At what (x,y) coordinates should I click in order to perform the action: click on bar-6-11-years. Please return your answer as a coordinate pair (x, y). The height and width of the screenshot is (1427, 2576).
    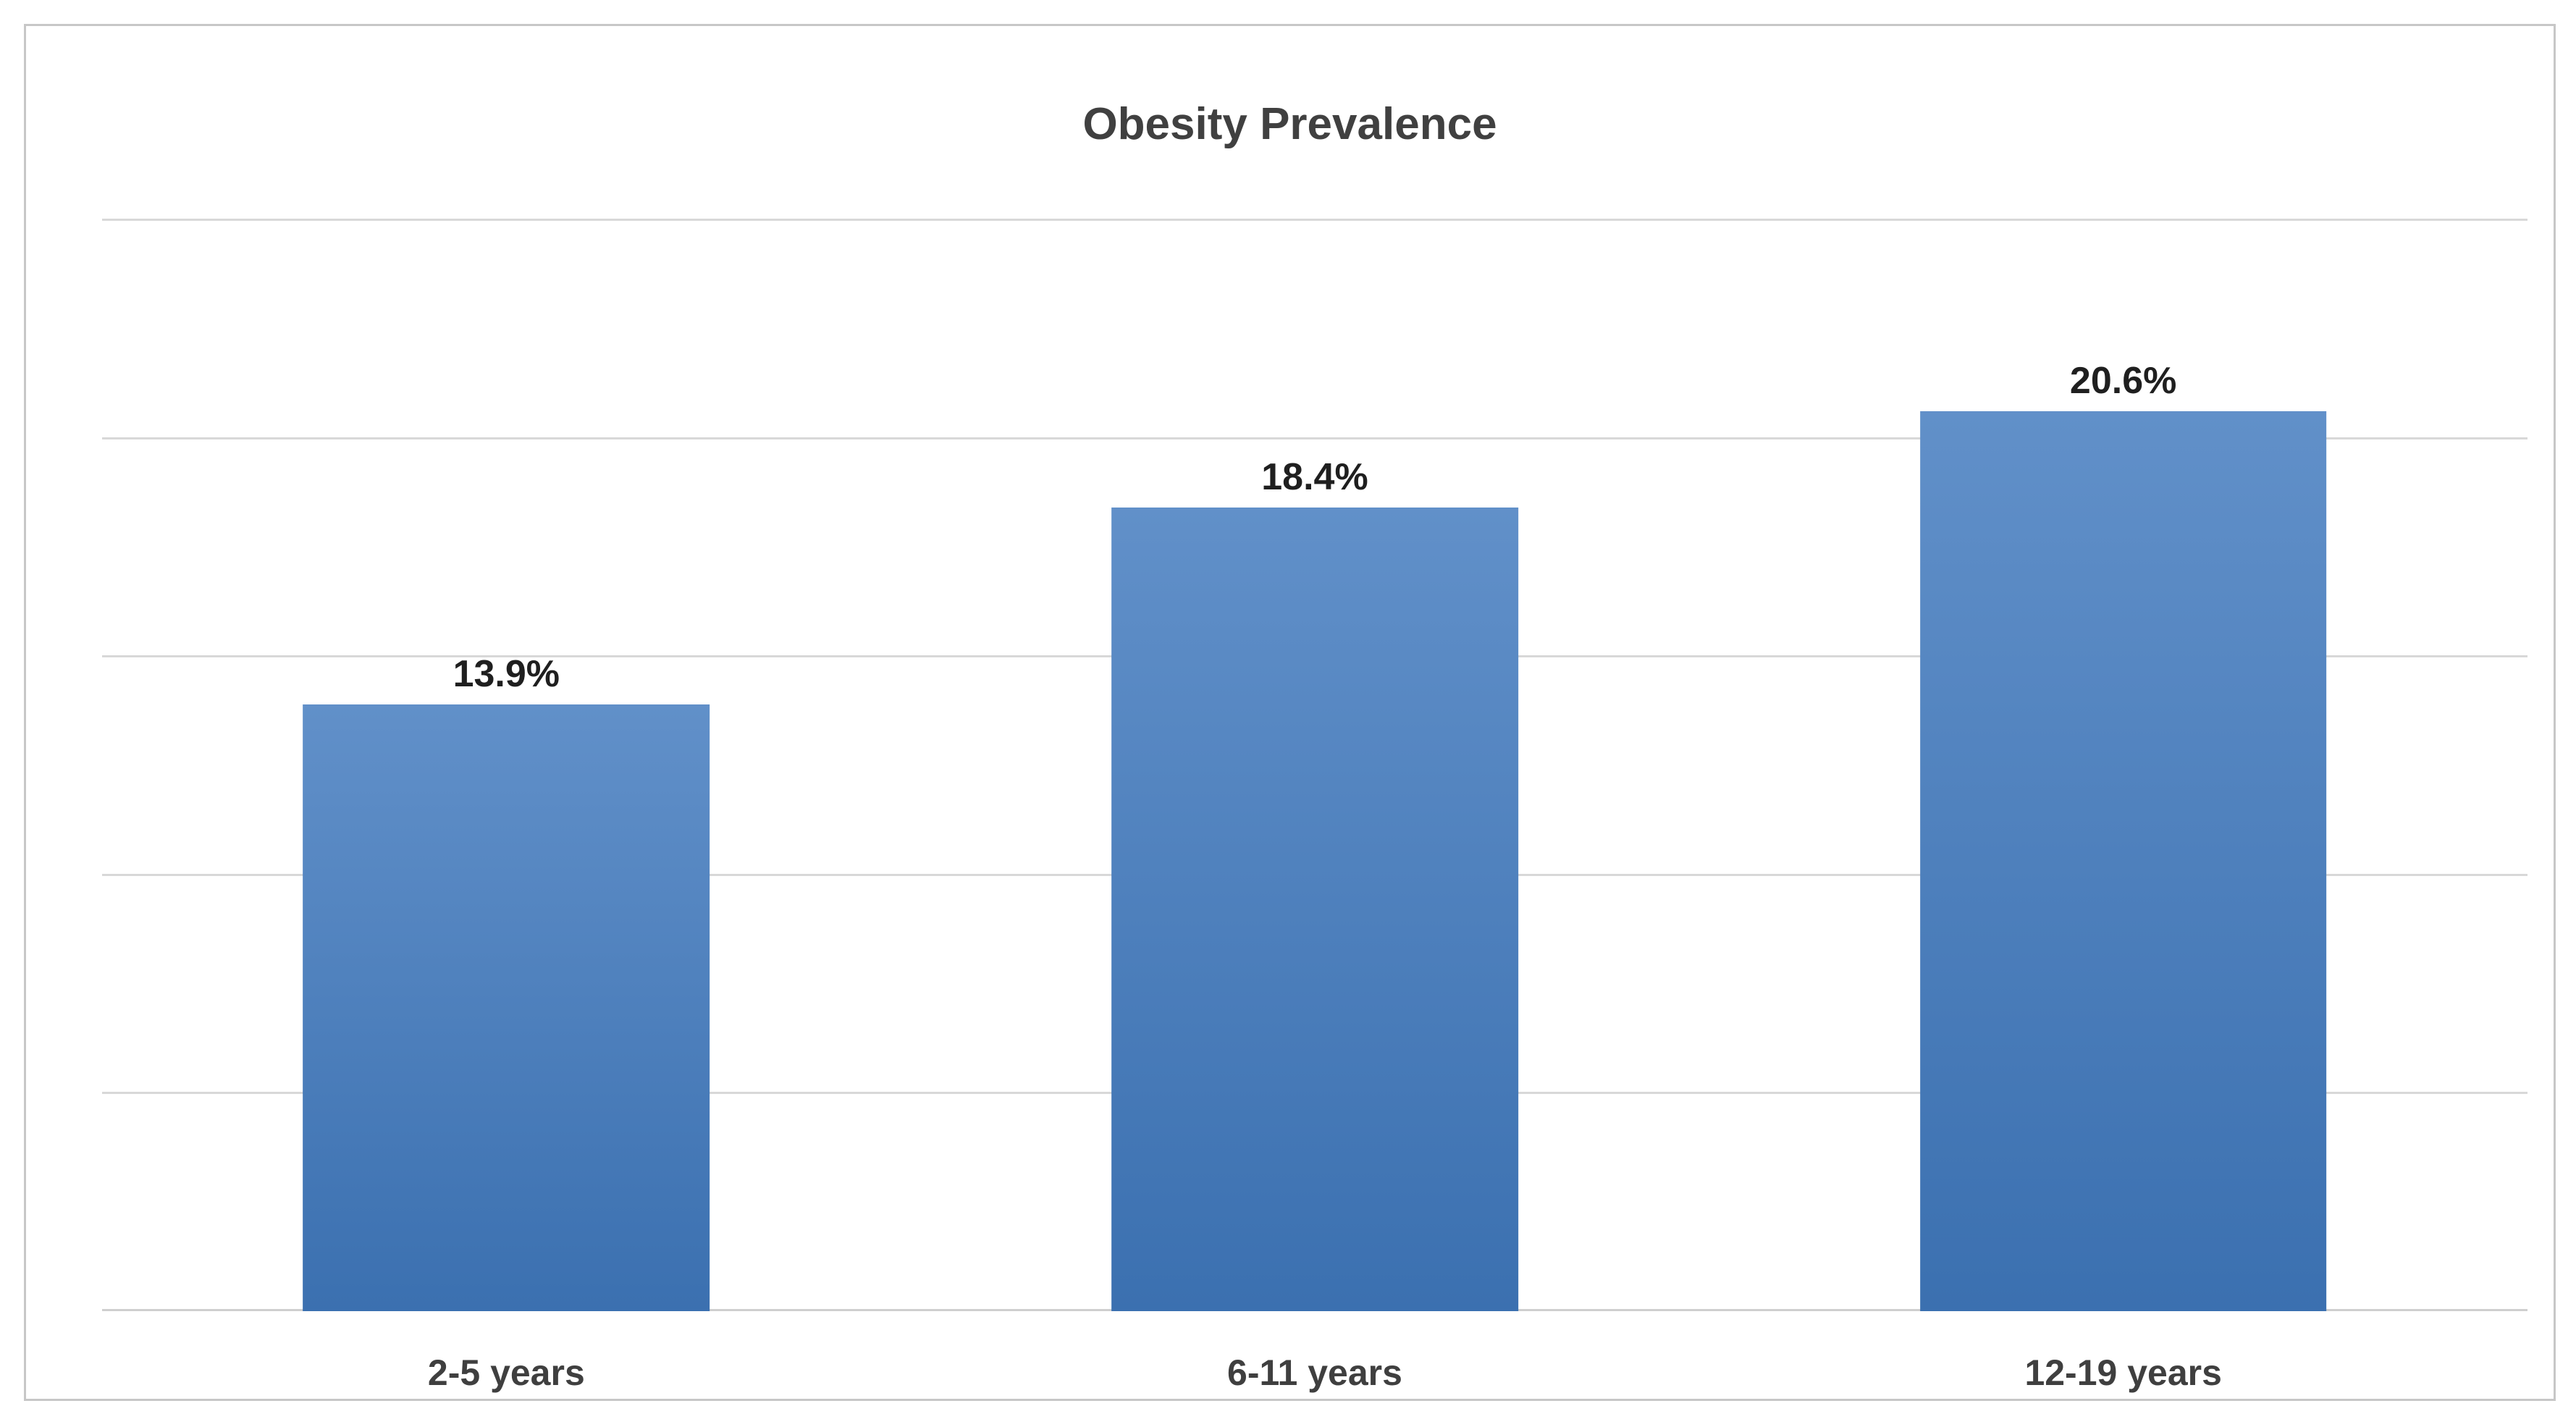
    Looking at the image, I should click on (1314, 910).